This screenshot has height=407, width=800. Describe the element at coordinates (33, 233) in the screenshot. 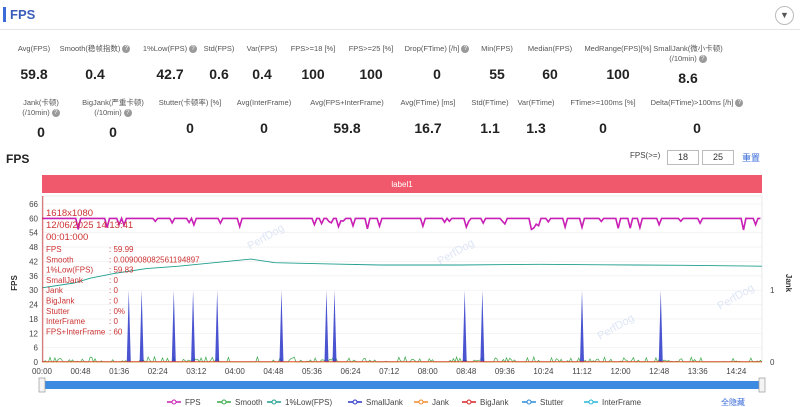

I see `y-tick-label: 54` at that location.